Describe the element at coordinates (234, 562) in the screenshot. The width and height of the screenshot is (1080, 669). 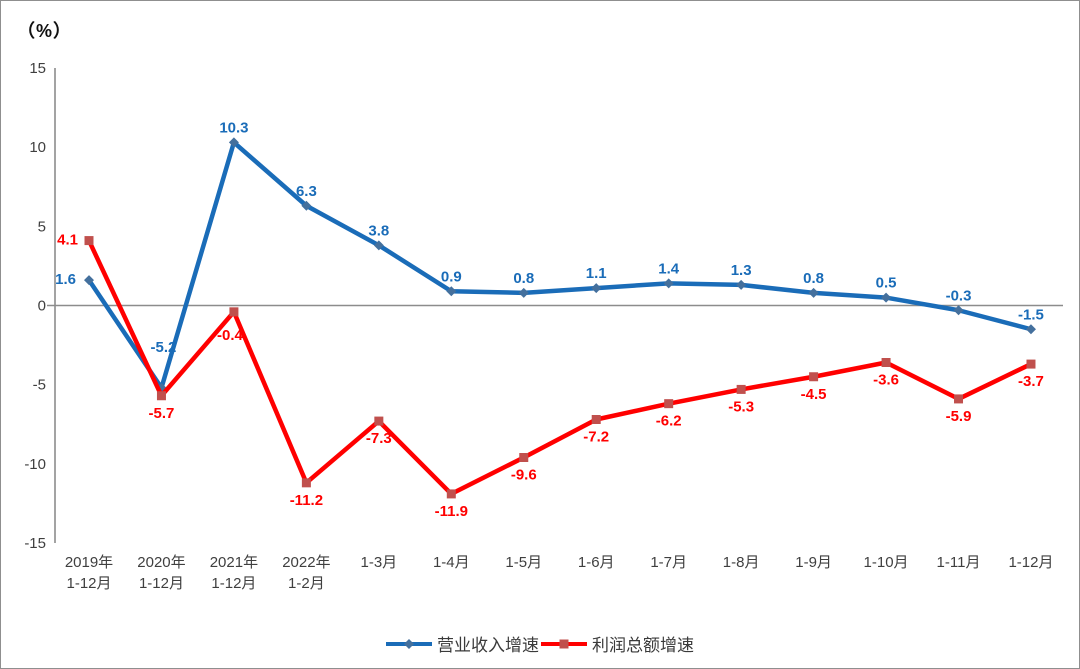
I see `x-tick-label: 2021年` at that location.